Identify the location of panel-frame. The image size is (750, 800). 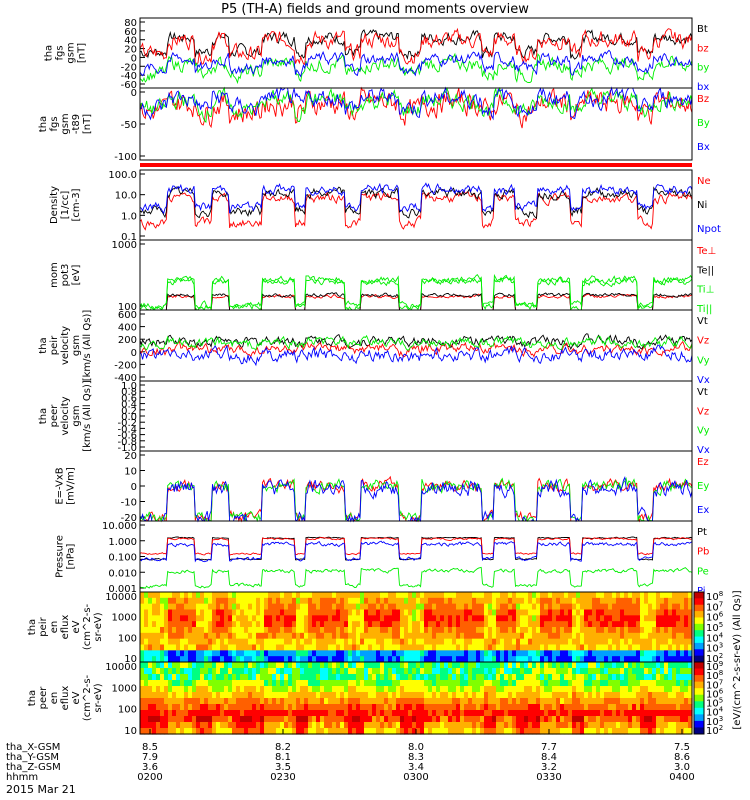
(416, 556).